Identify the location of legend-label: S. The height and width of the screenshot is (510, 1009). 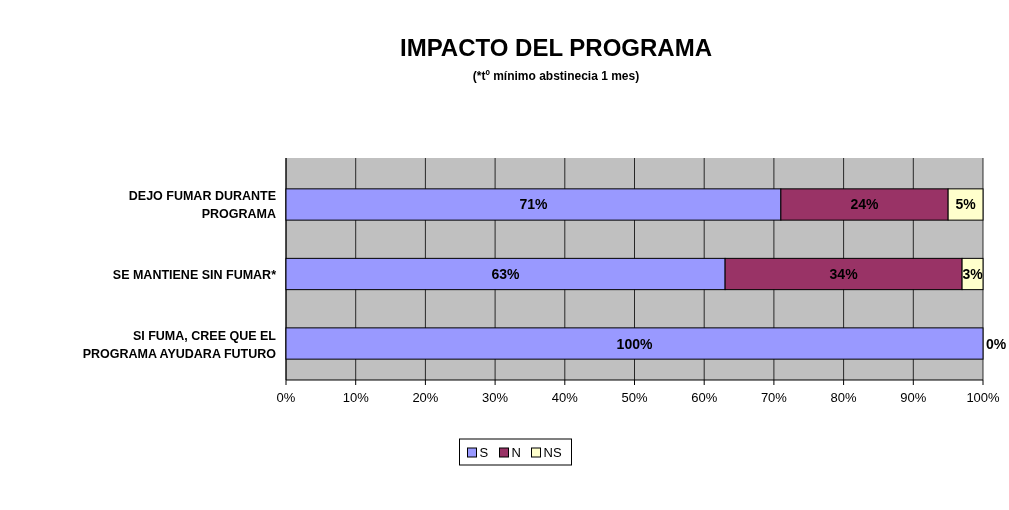
(484, 452).